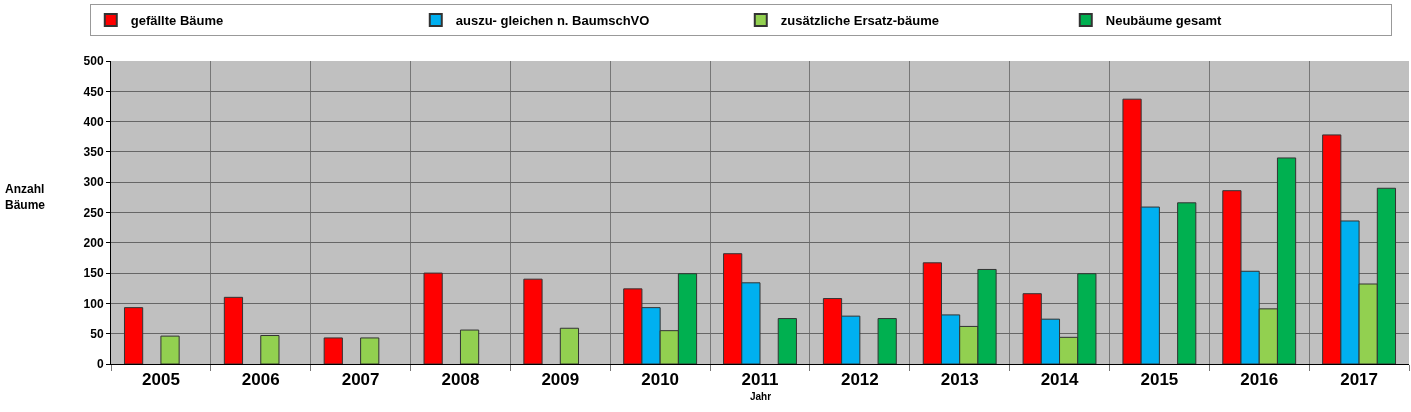 This screenshot has width=1411, height=412. What do you see at coordinates (1059, 380) in the screenshot?
I see `x-tick-label: 2014` at bounding box center [1059, 380].